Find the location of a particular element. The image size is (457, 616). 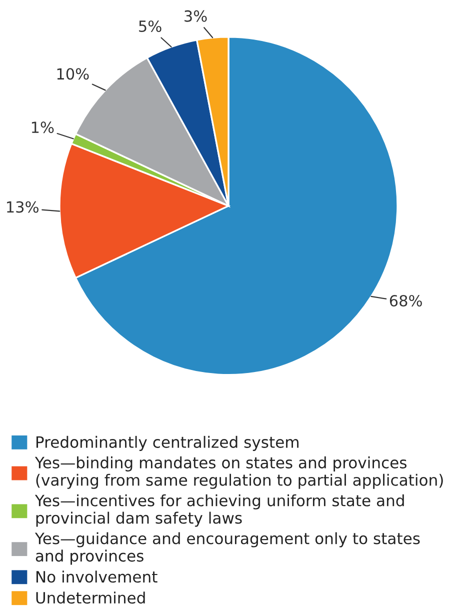

data-label: 68% is located at coordinates (406, 300).